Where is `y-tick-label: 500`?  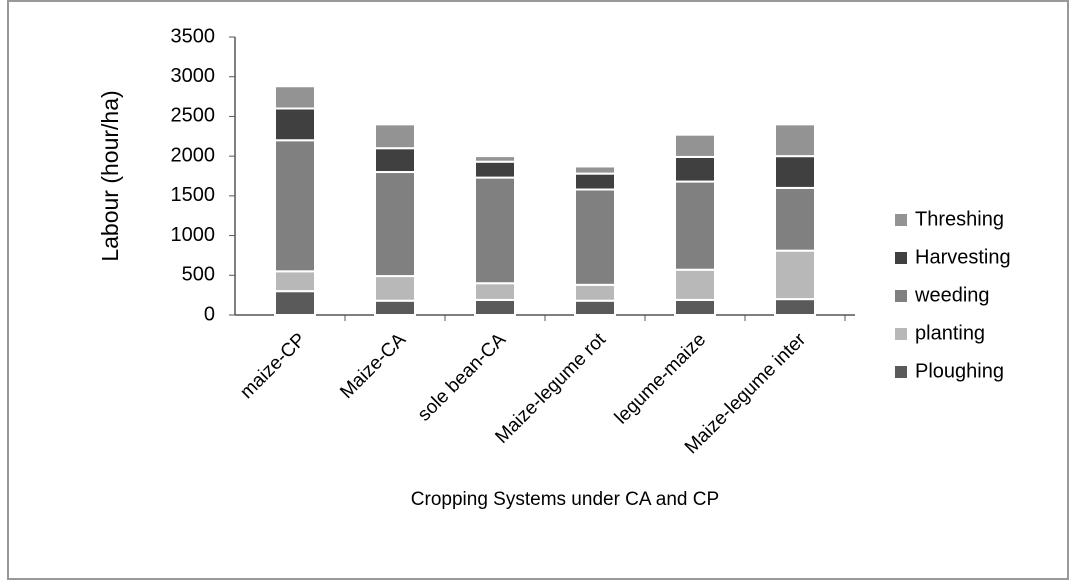 y-tick-label: 500 is located at coordinates (198, 275).